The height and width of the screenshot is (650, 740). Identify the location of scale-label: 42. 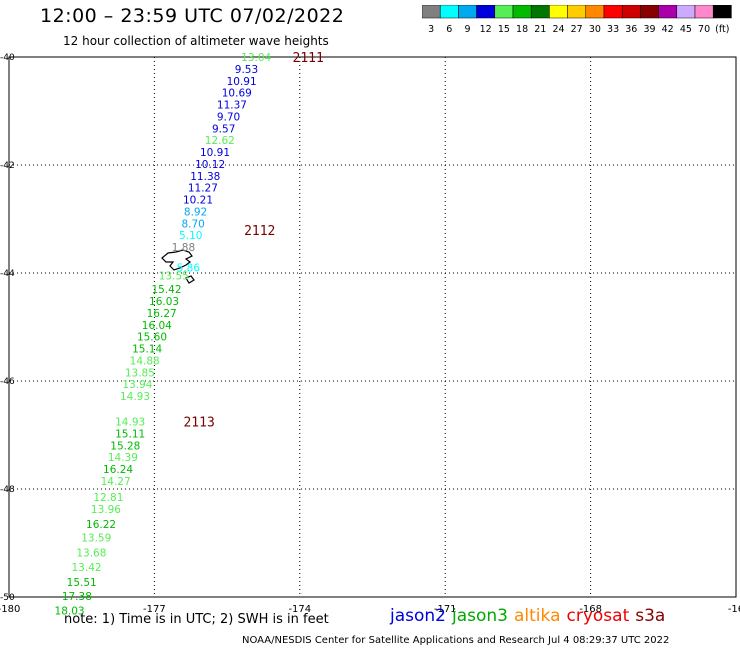
(668, 29).